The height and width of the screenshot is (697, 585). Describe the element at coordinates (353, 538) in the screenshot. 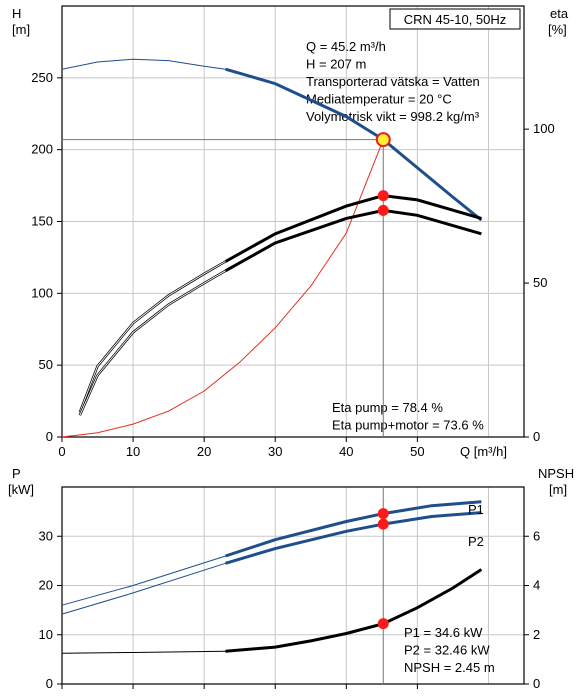

I see `p2-curve` at that location.